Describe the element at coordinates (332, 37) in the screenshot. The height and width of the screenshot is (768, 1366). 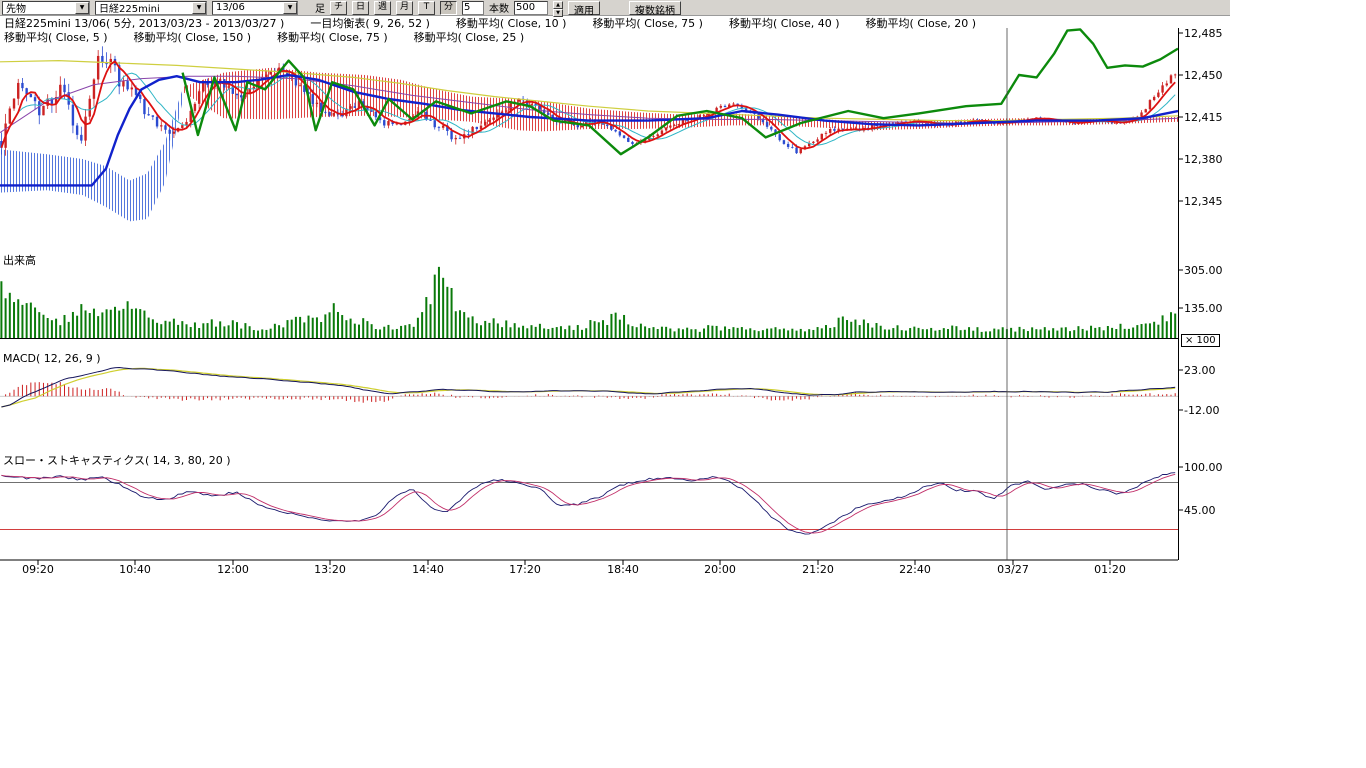
I see `legend-ma75b: 移動平均( Close, 75 )` at that location.